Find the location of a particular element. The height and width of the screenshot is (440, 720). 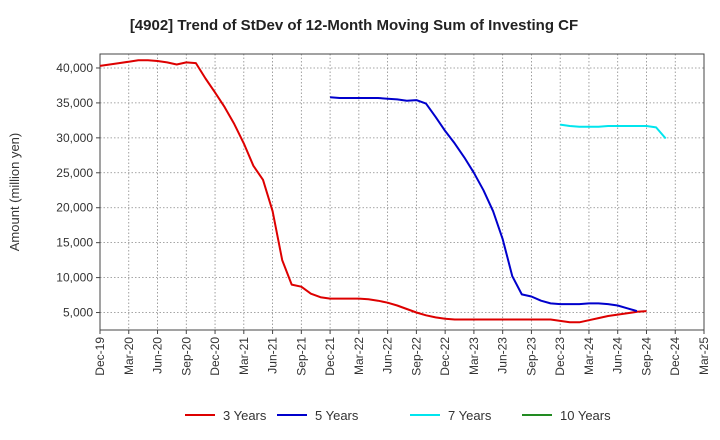

x-tick-label: Dec-23 is located at coordinates (560, 356).